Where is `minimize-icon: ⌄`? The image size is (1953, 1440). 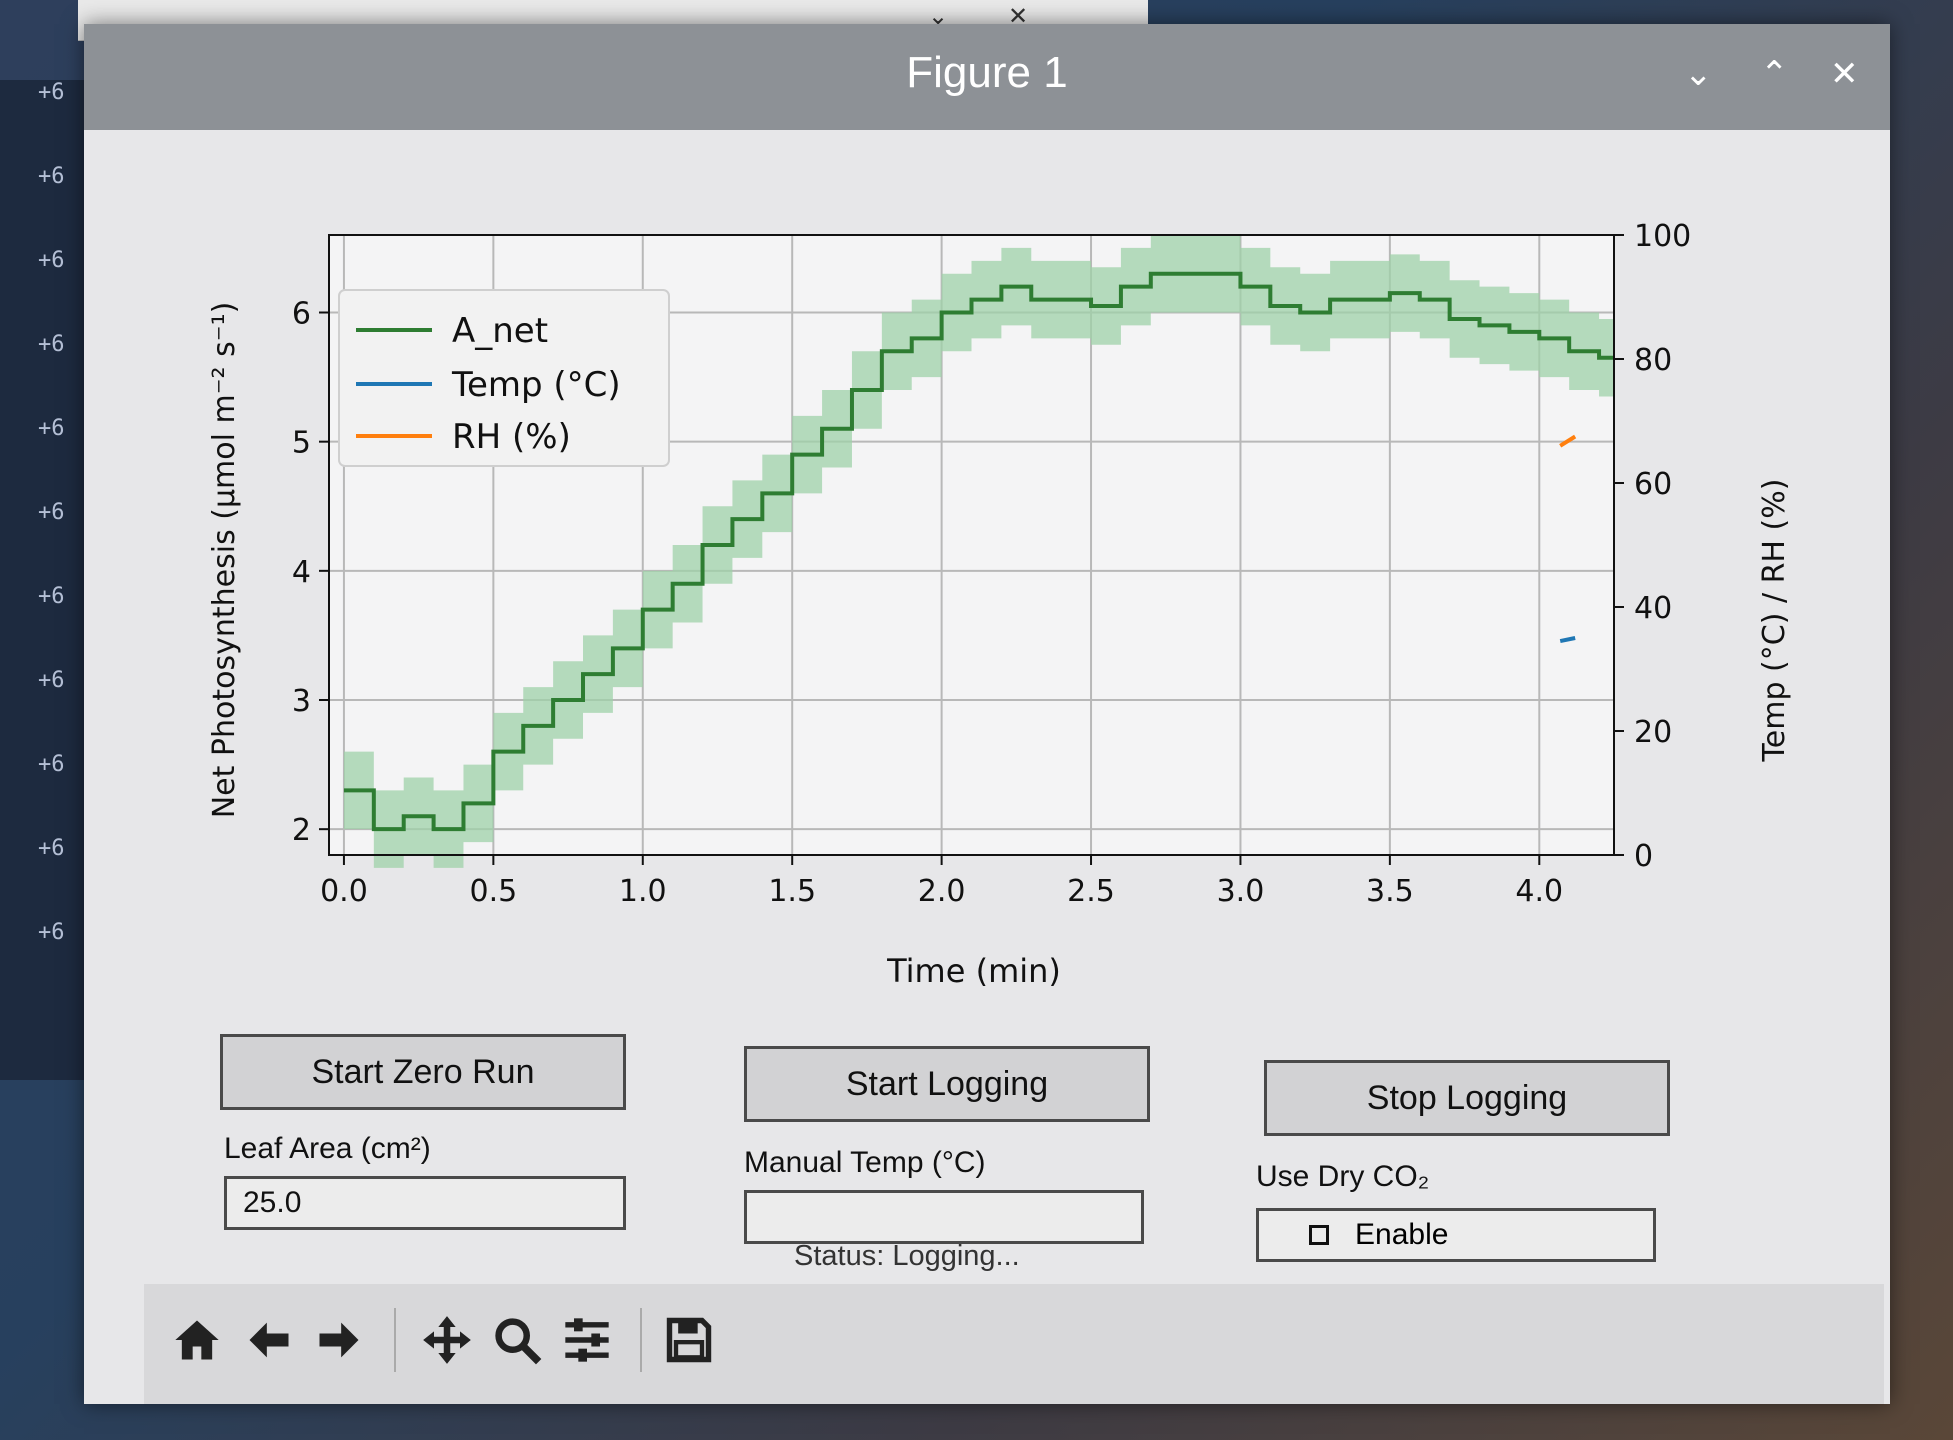 minimize-icon: ⌄ is located at coordinates (1698, 74).